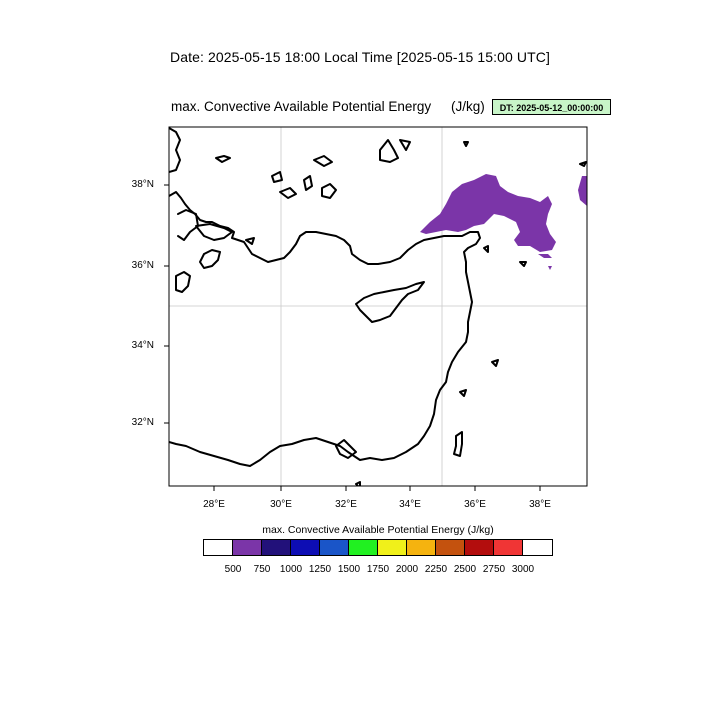 The width and height of the screenshot is (720, 720). Describe the element at coordinates (410, 504) in the screenshot. I see `lon-label-34: 34°E` at that location.